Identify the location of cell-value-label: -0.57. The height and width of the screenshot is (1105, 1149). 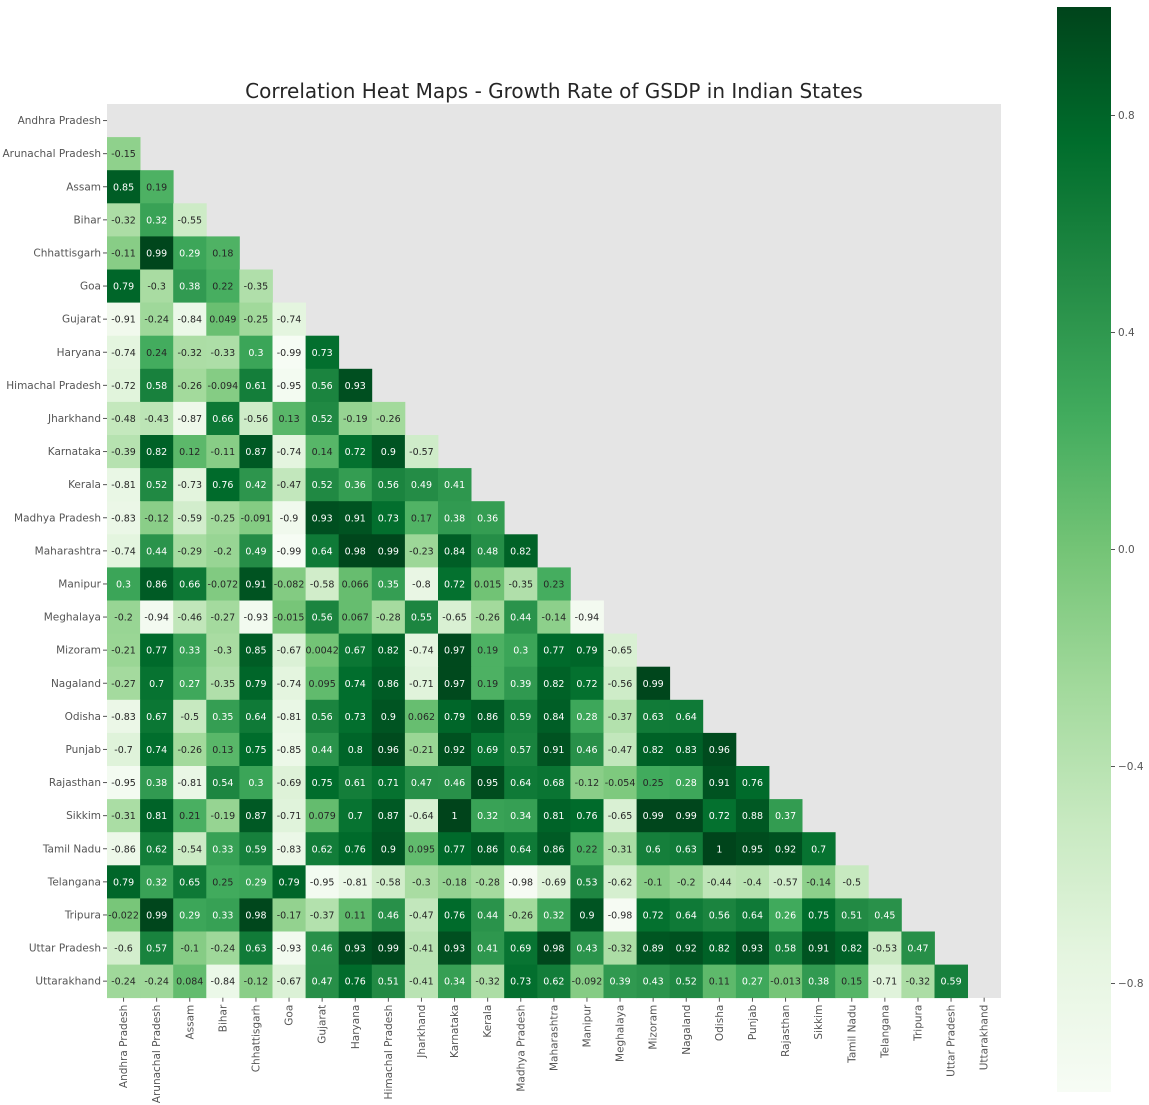
(421, 452).